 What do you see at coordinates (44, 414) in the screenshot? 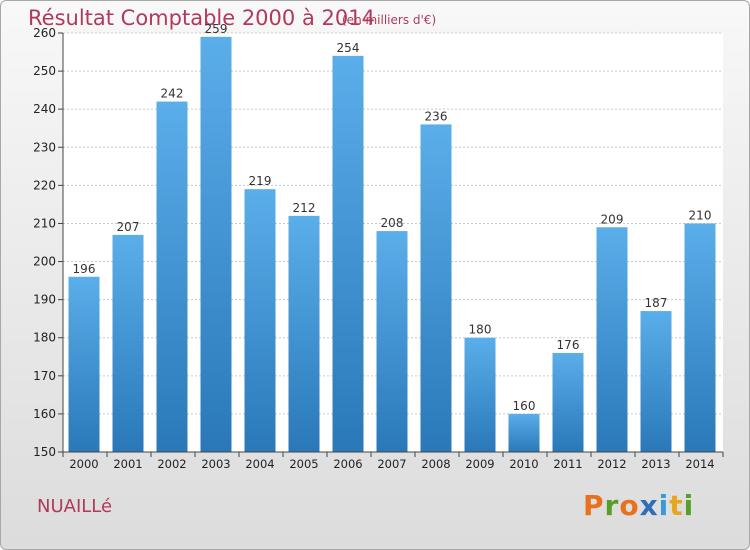
I see `y-tick-label: 160` at bounding box center [44, 414].